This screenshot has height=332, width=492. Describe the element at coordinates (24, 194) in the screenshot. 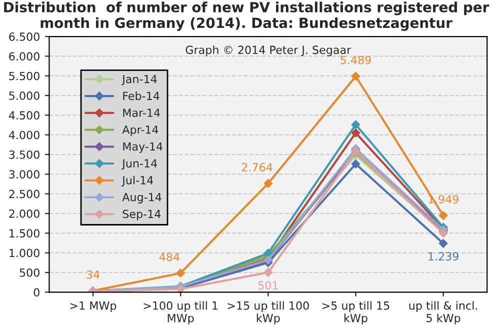

I see `y-tick-label: 2.500` at that location.